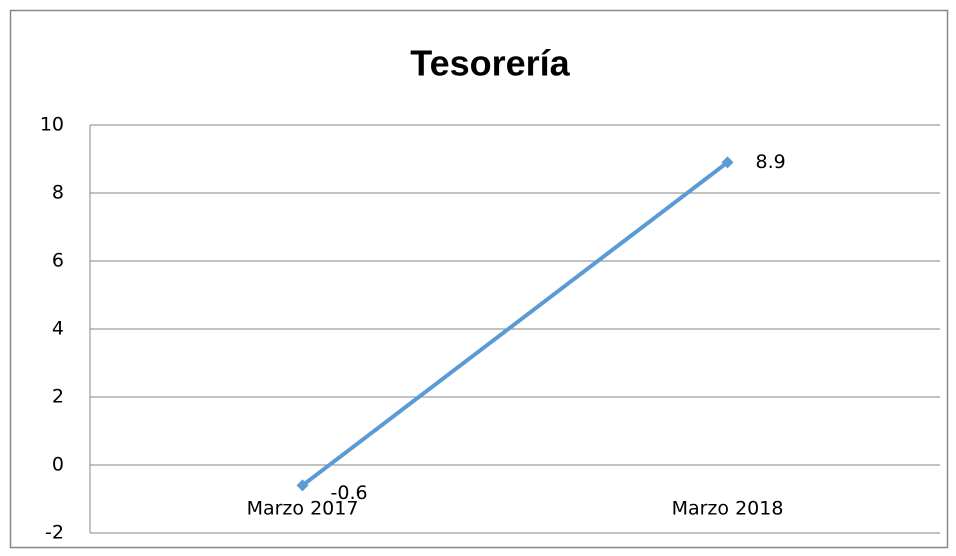  I want to click on y-tick-label: 0, so click(58, 465).